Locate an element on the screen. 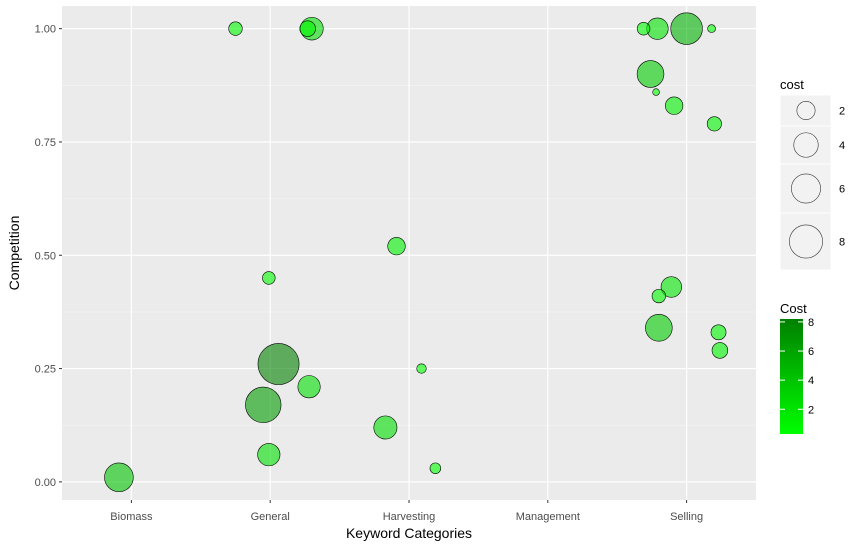  y-axis-ticks: 0.00 0.25 0.50 0.75 1.00 is located at coordinates (48, 256).